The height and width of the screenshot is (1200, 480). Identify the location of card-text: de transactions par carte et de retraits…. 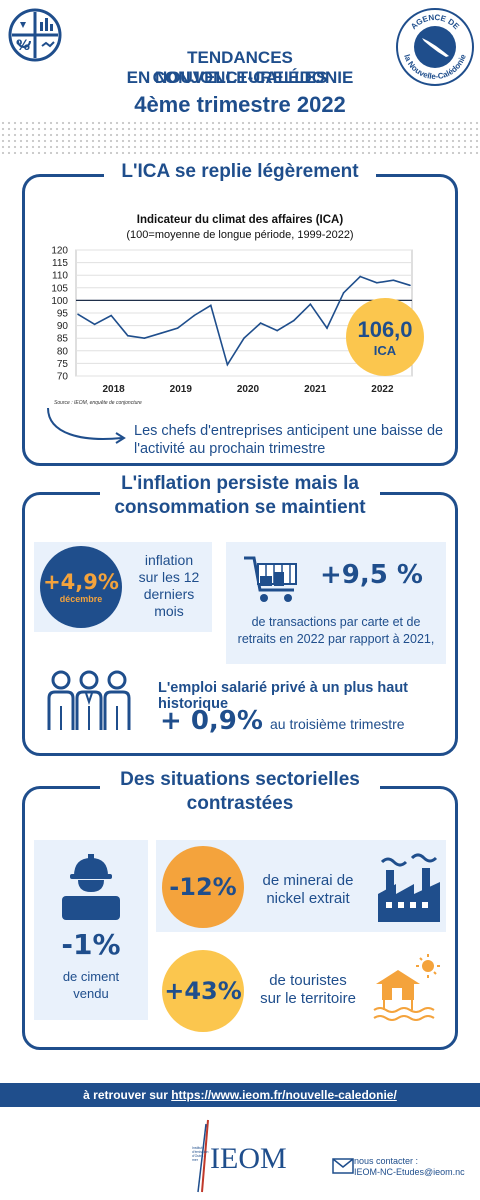
(336, 631).